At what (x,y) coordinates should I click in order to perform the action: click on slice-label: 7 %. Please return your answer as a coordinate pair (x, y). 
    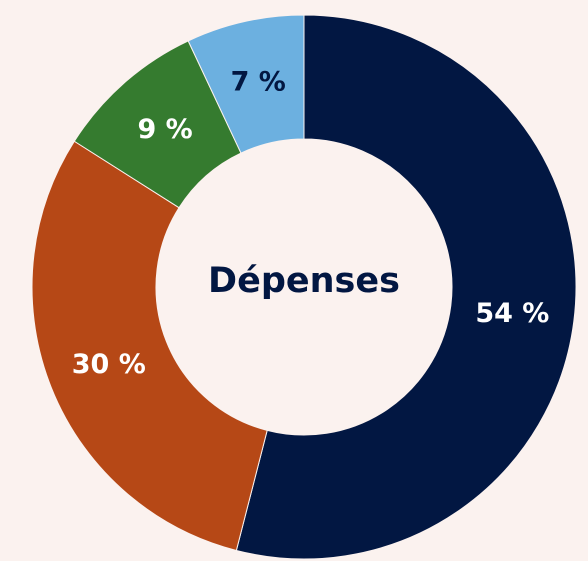
    Looking at the image, I should click on (258, 82).